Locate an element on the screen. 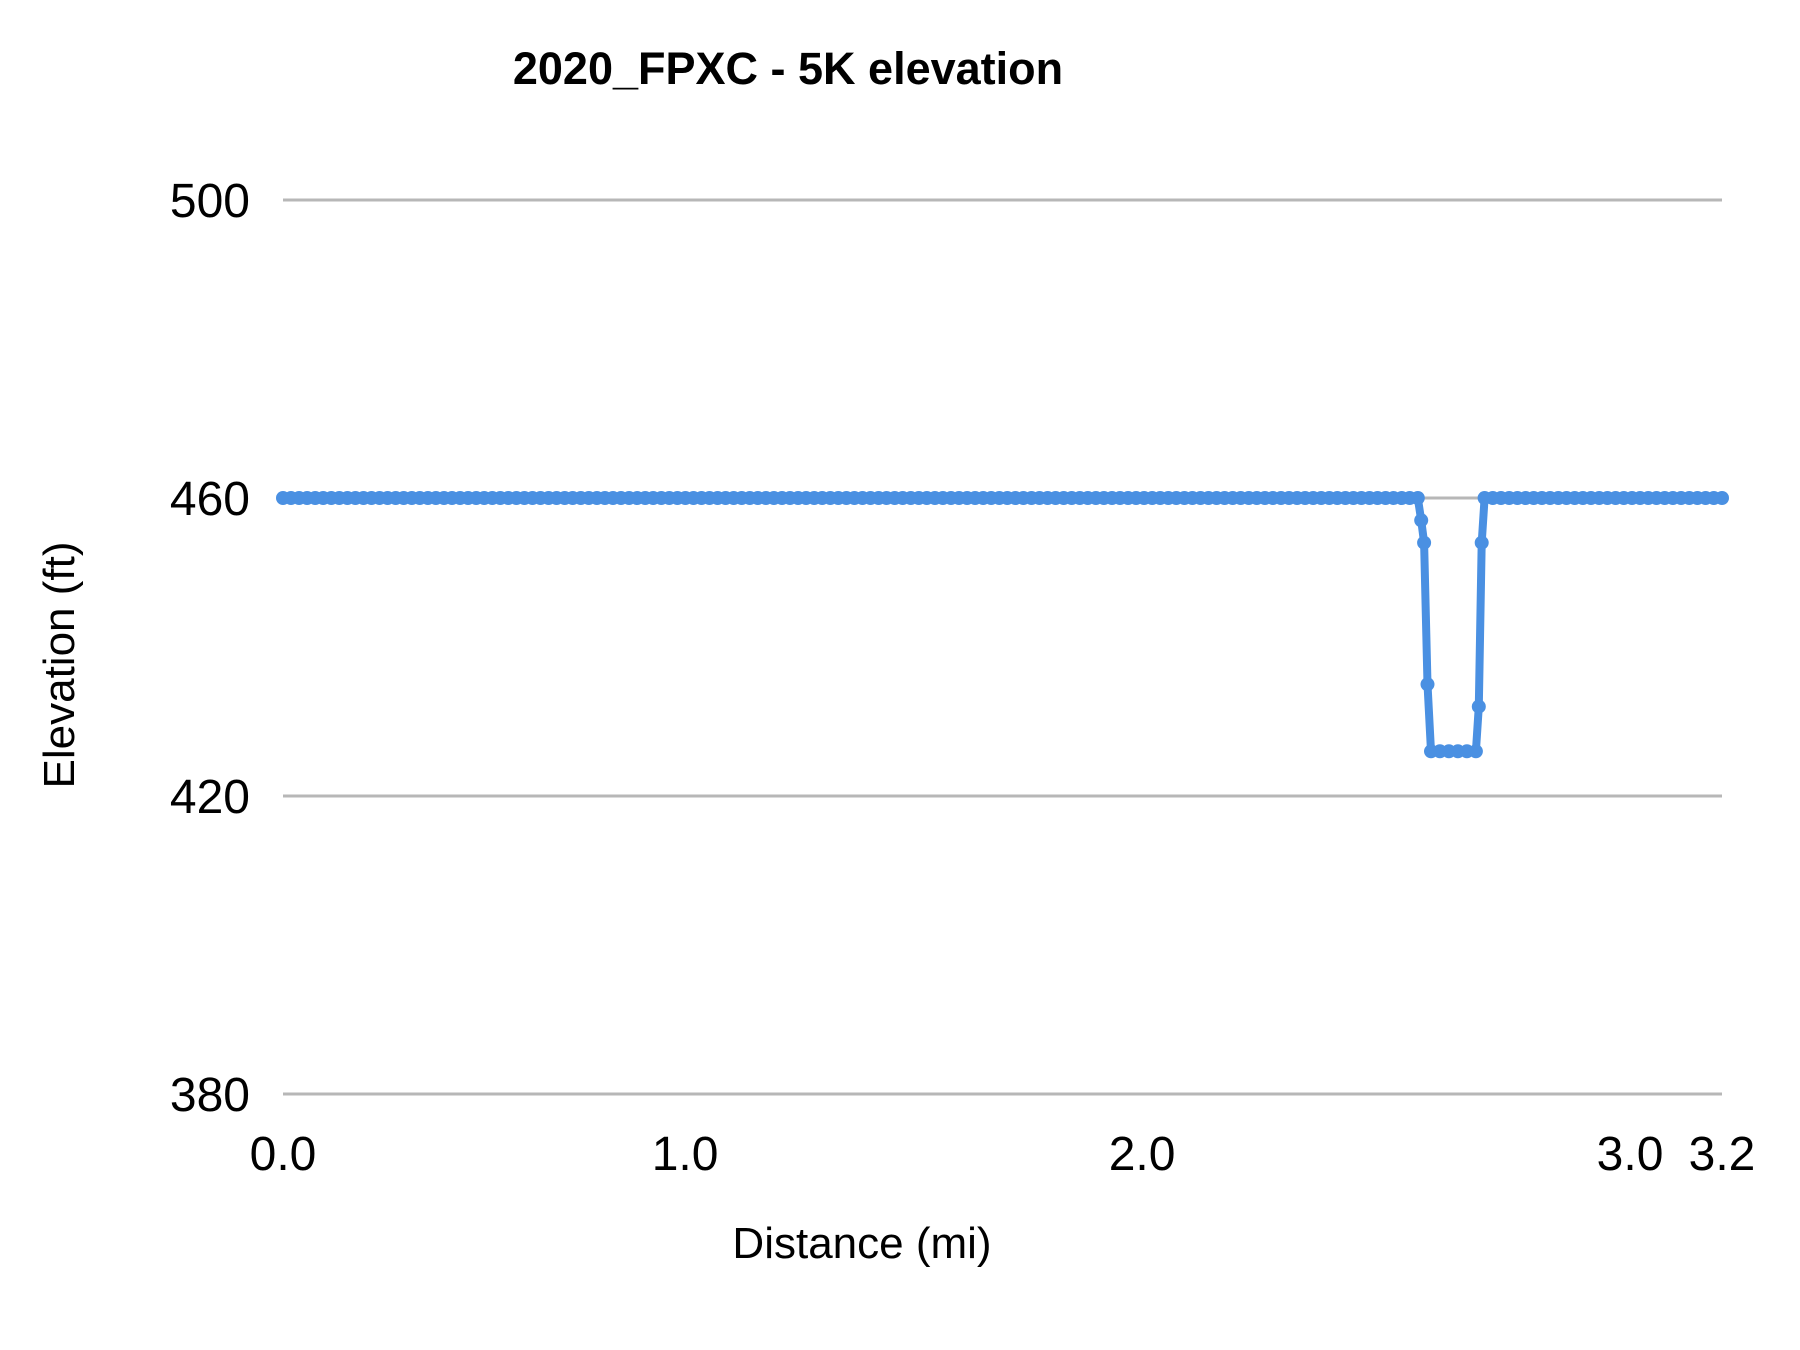 This screenshot has height=1350, width=1800. x-tick-label-2.0: 2.0 is located at coordinates (1142, 1154).